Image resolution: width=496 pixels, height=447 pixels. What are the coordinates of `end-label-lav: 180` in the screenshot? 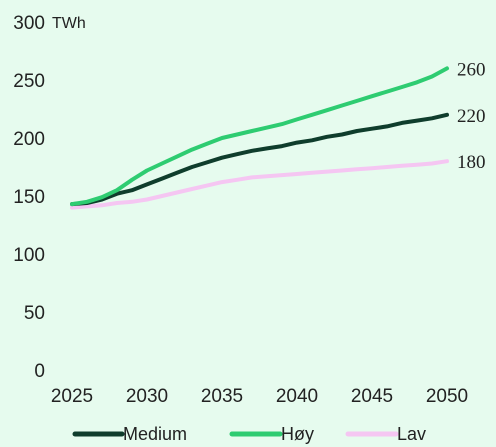 It's located at (471, 162).